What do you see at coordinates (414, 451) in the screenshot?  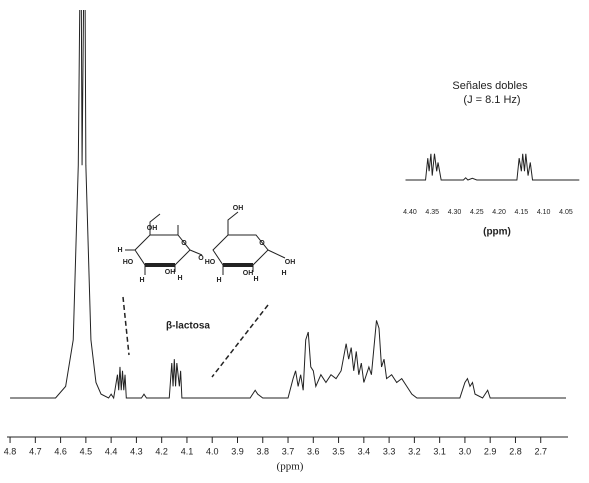 I see `x-tick-label: 3.2` at bounding box center [414, 451].